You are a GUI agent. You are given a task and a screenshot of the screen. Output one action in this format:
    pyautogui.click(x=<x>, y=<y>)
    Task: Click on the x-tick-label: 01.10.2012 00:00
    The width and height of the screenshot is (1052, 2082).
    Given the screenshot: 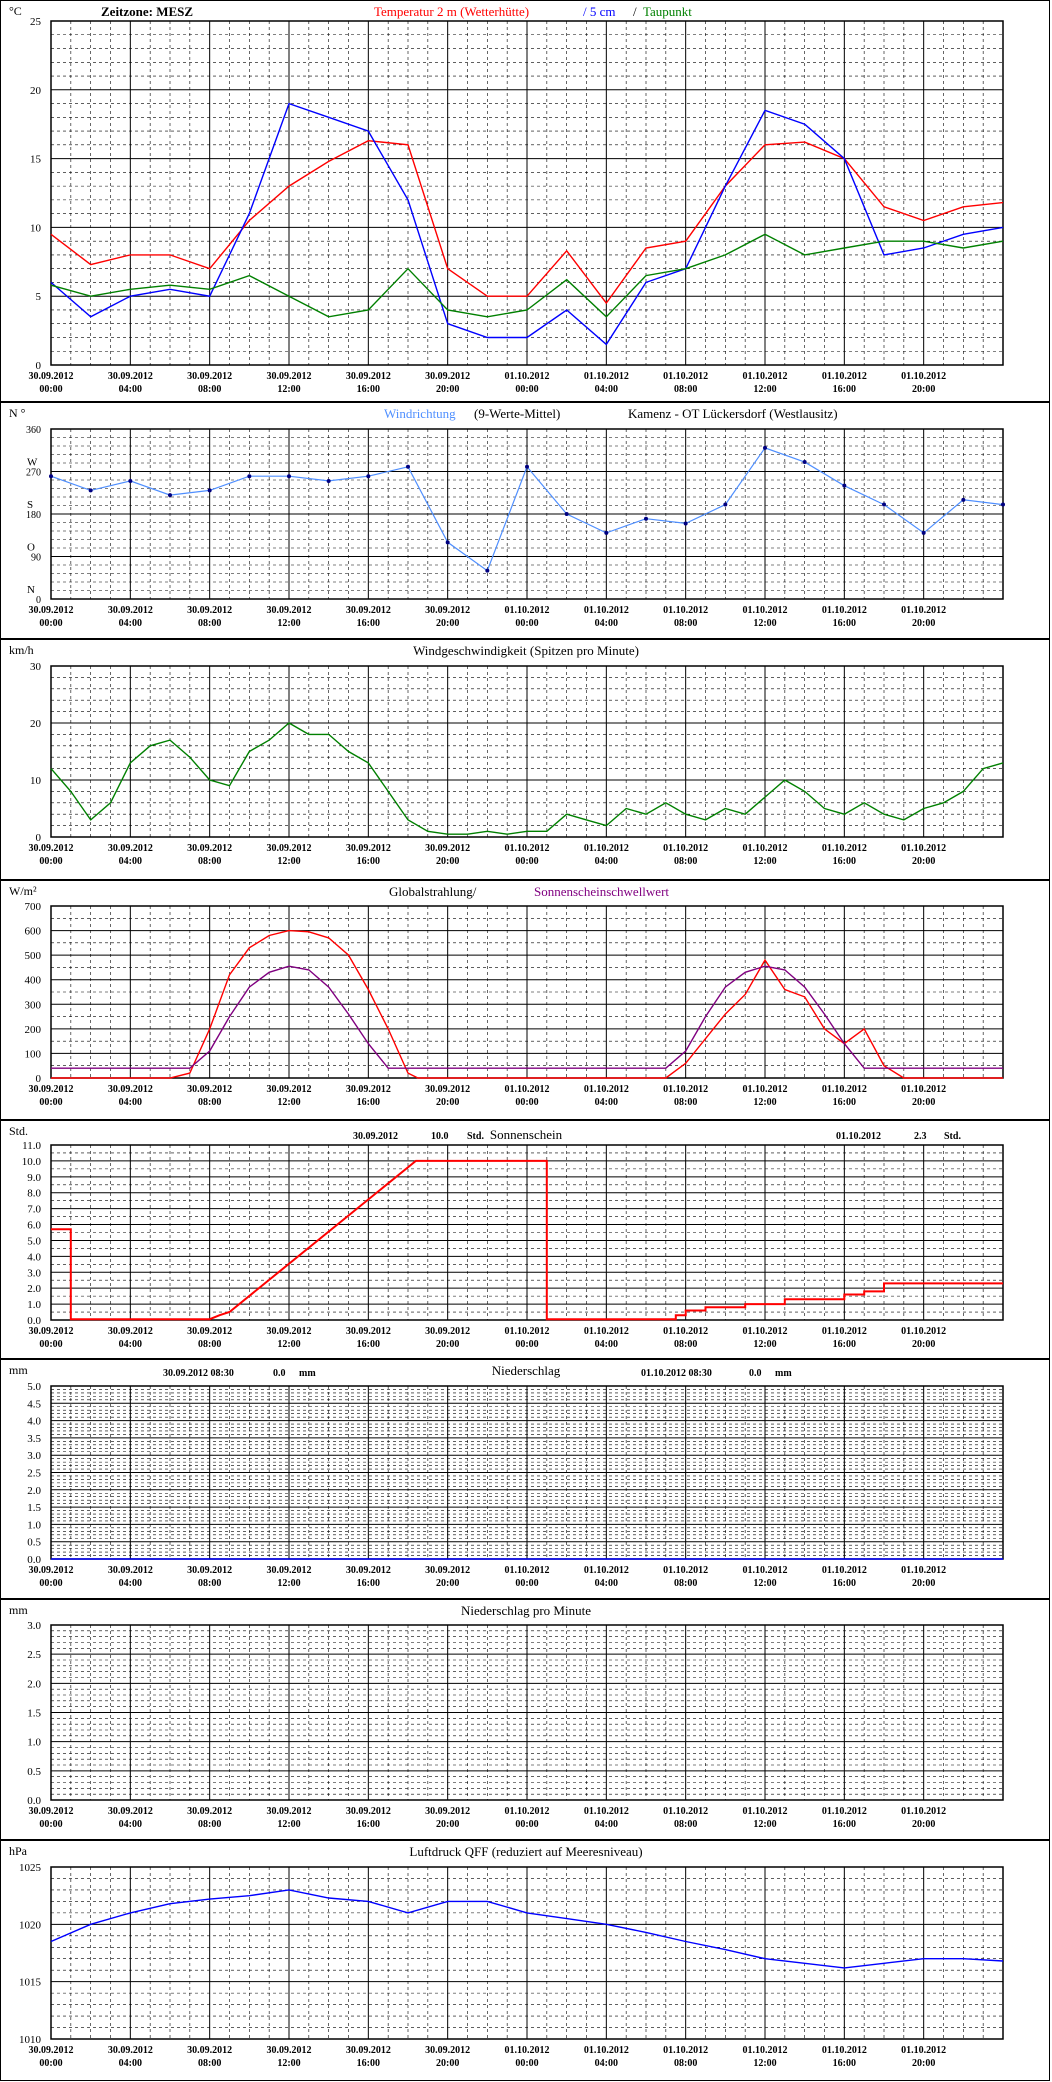 What is the action you would take?
    pyautogui.click(x=527, y=855)
    